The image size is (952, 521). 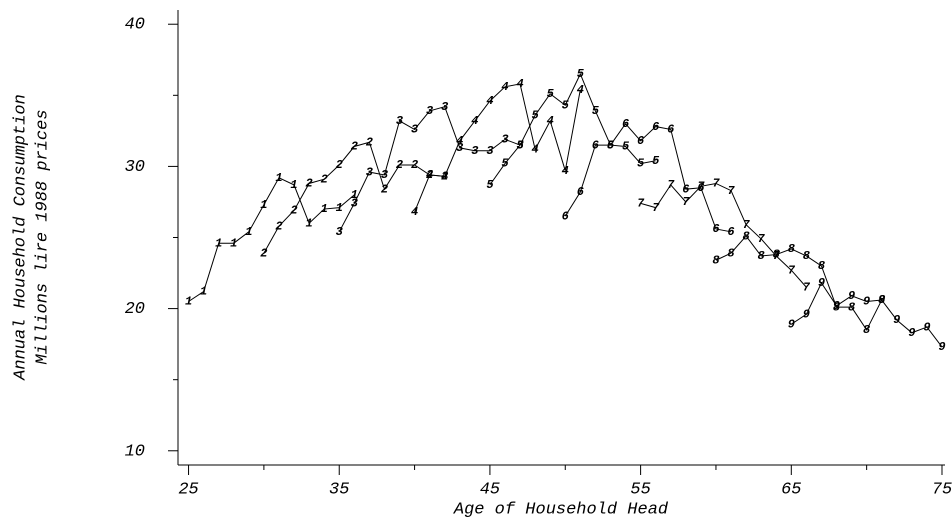 I want to click on y-tick-label: 10, so click(x=135, y=451).